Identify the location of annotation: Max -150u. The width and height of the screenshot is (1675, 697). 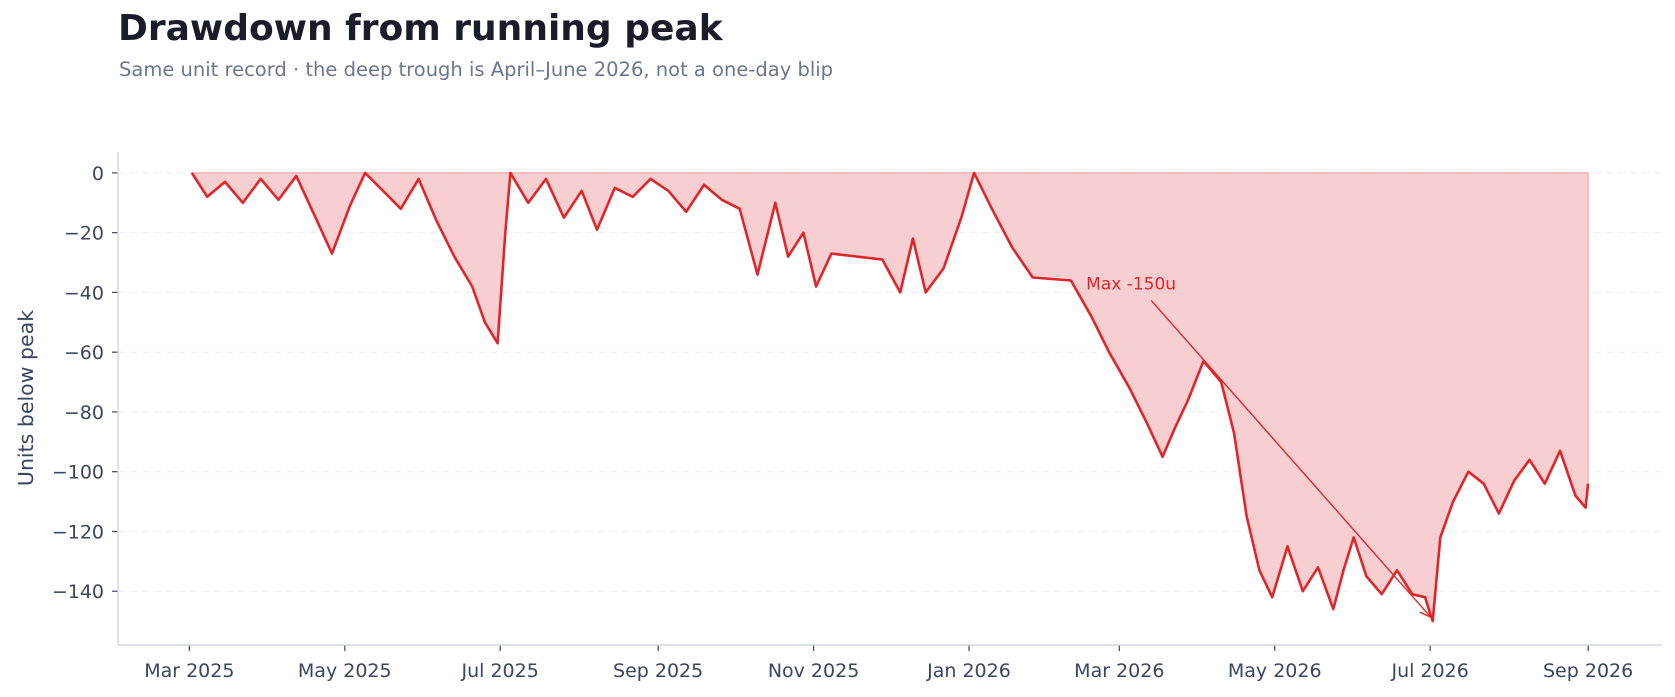
(1259, 446).